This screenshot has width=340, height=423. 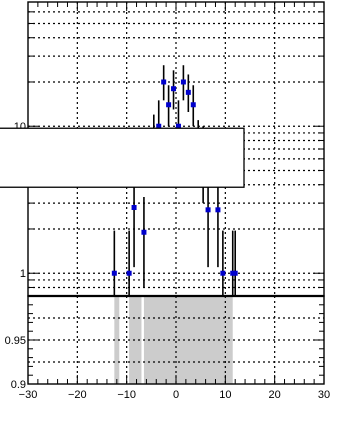 I want to click on ratio-y-tick-label: 0.9, so click(x=18, y=385).